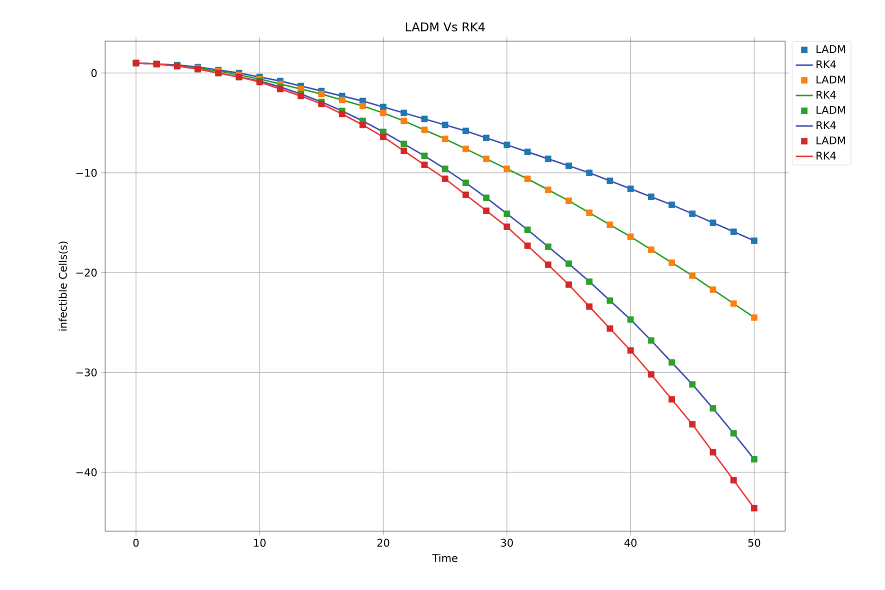  Describe the element at coordinates (94, 73) in the screenshot. I see `y-tick-label: 0` at that location.